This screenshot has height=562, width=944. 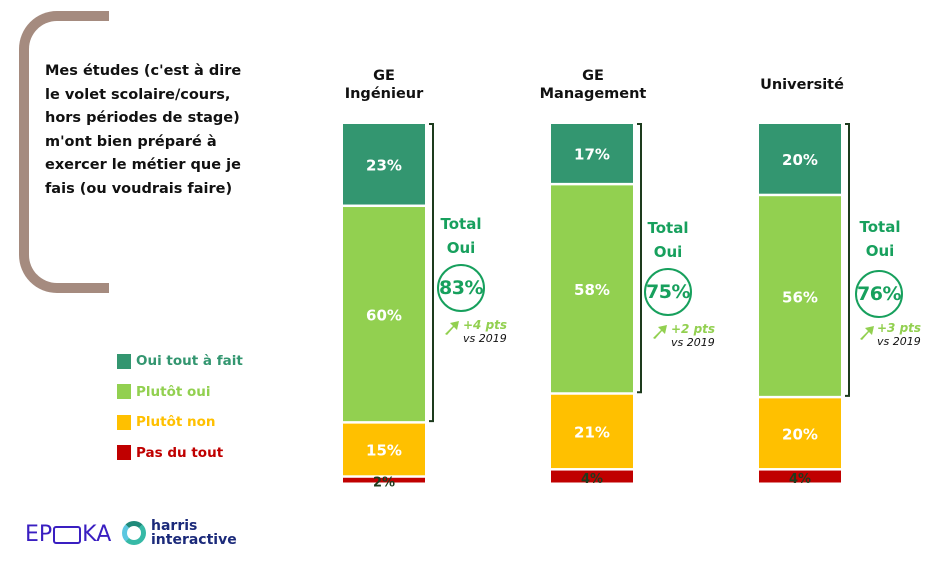 I want to click on category-title-ge-management: GE Management, so click(x=593, y=85).